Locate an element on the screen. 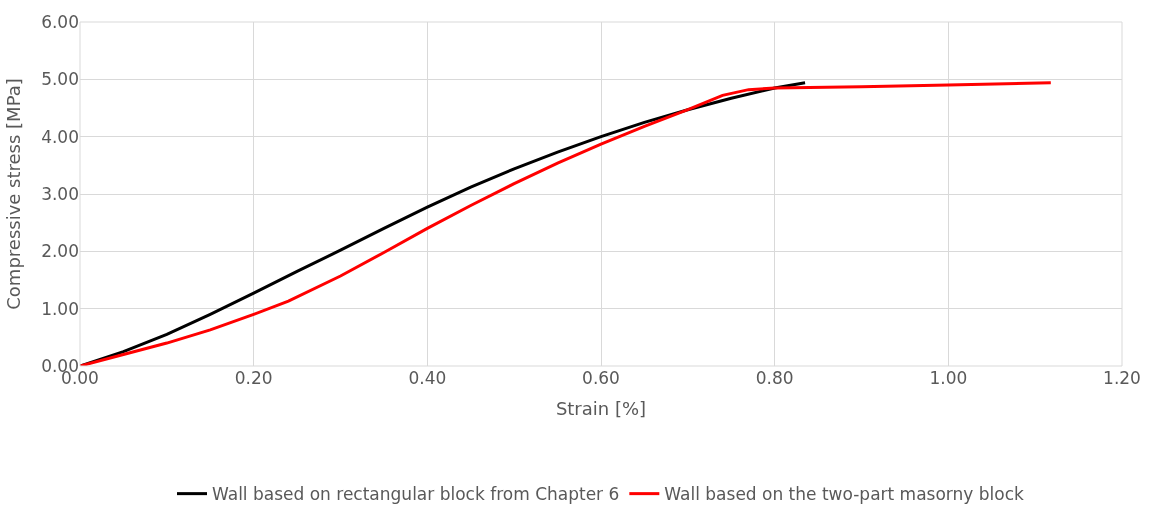 This screenshot has height=524, width=1153. legend-label: Wall based on the two-part masorny block is located at coordinates (844, 494).